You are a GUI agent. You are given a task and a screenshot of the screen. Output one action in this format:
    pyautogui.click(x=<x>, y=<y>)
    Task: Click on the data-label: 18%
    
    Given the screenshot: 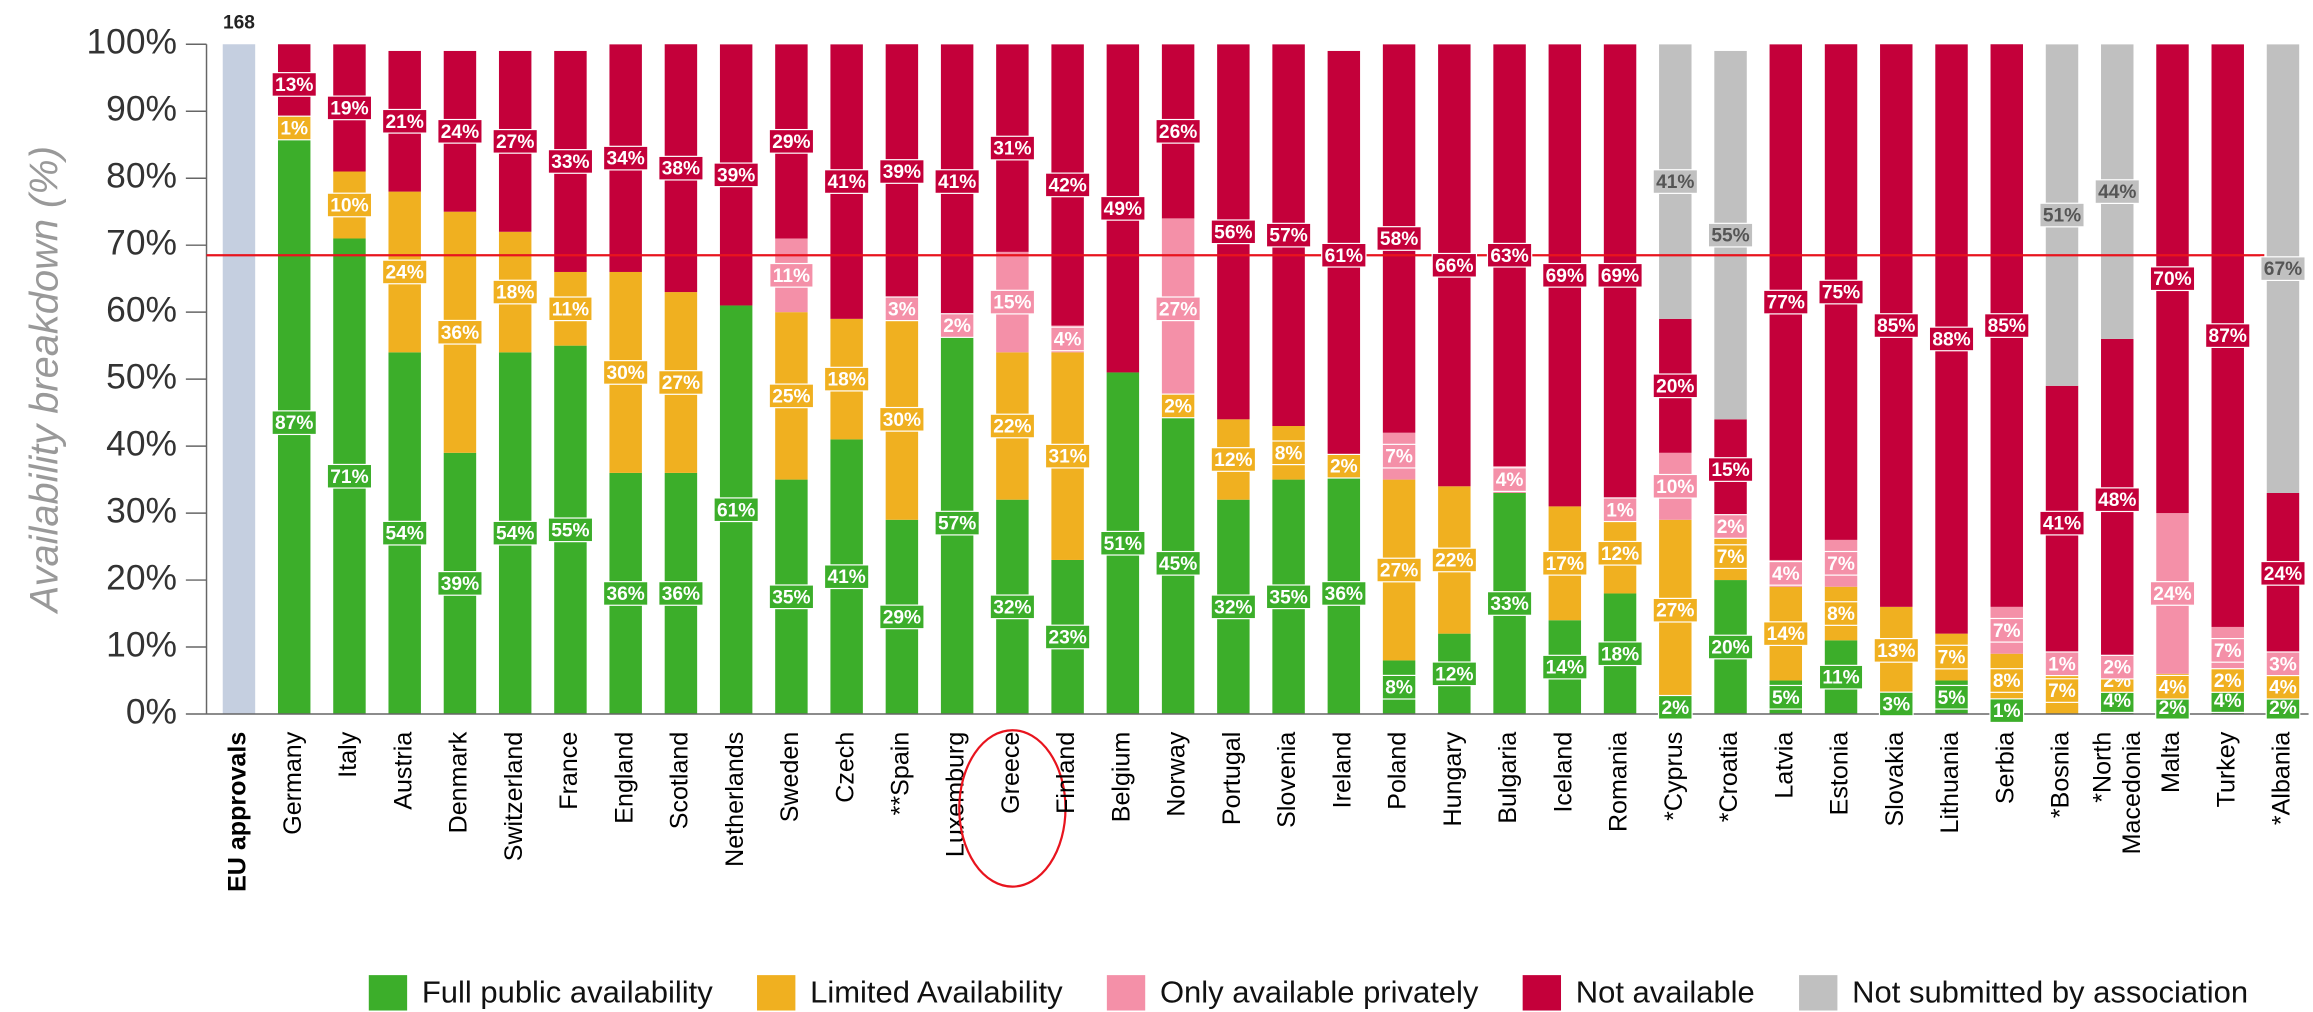 What is the action you would take?
    pyautogui.click(x=846, y=380)
    